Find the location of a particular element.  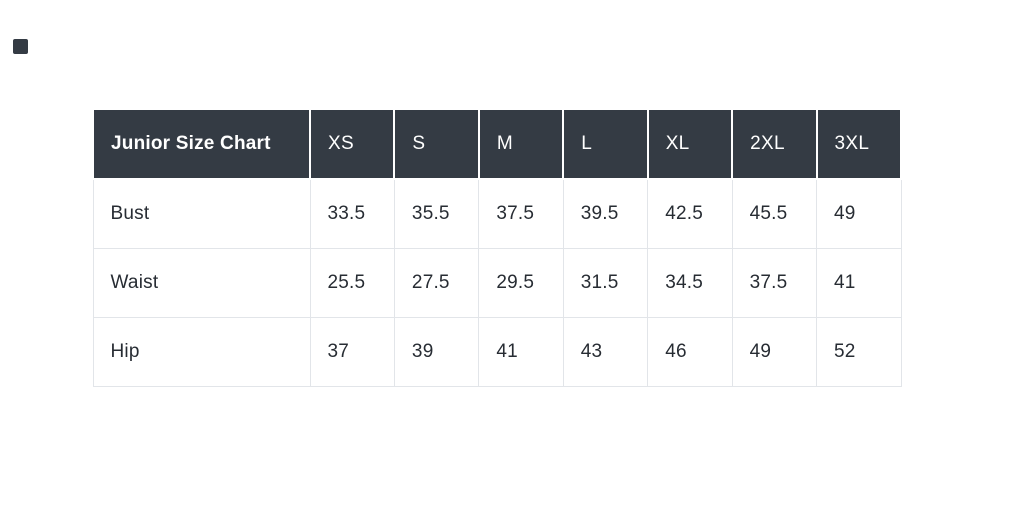

table-cell: 25.5 is located at coordinates (352, 283).